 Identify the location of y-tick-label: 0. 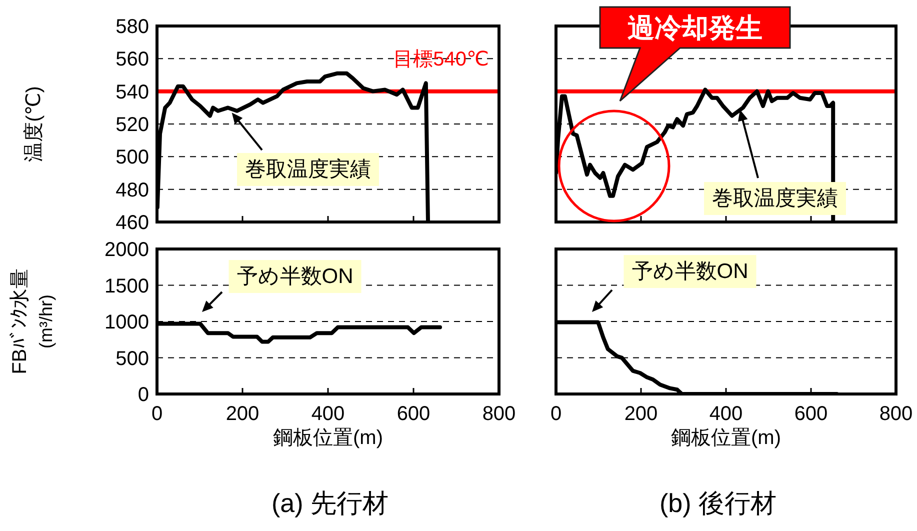
(143, 395).